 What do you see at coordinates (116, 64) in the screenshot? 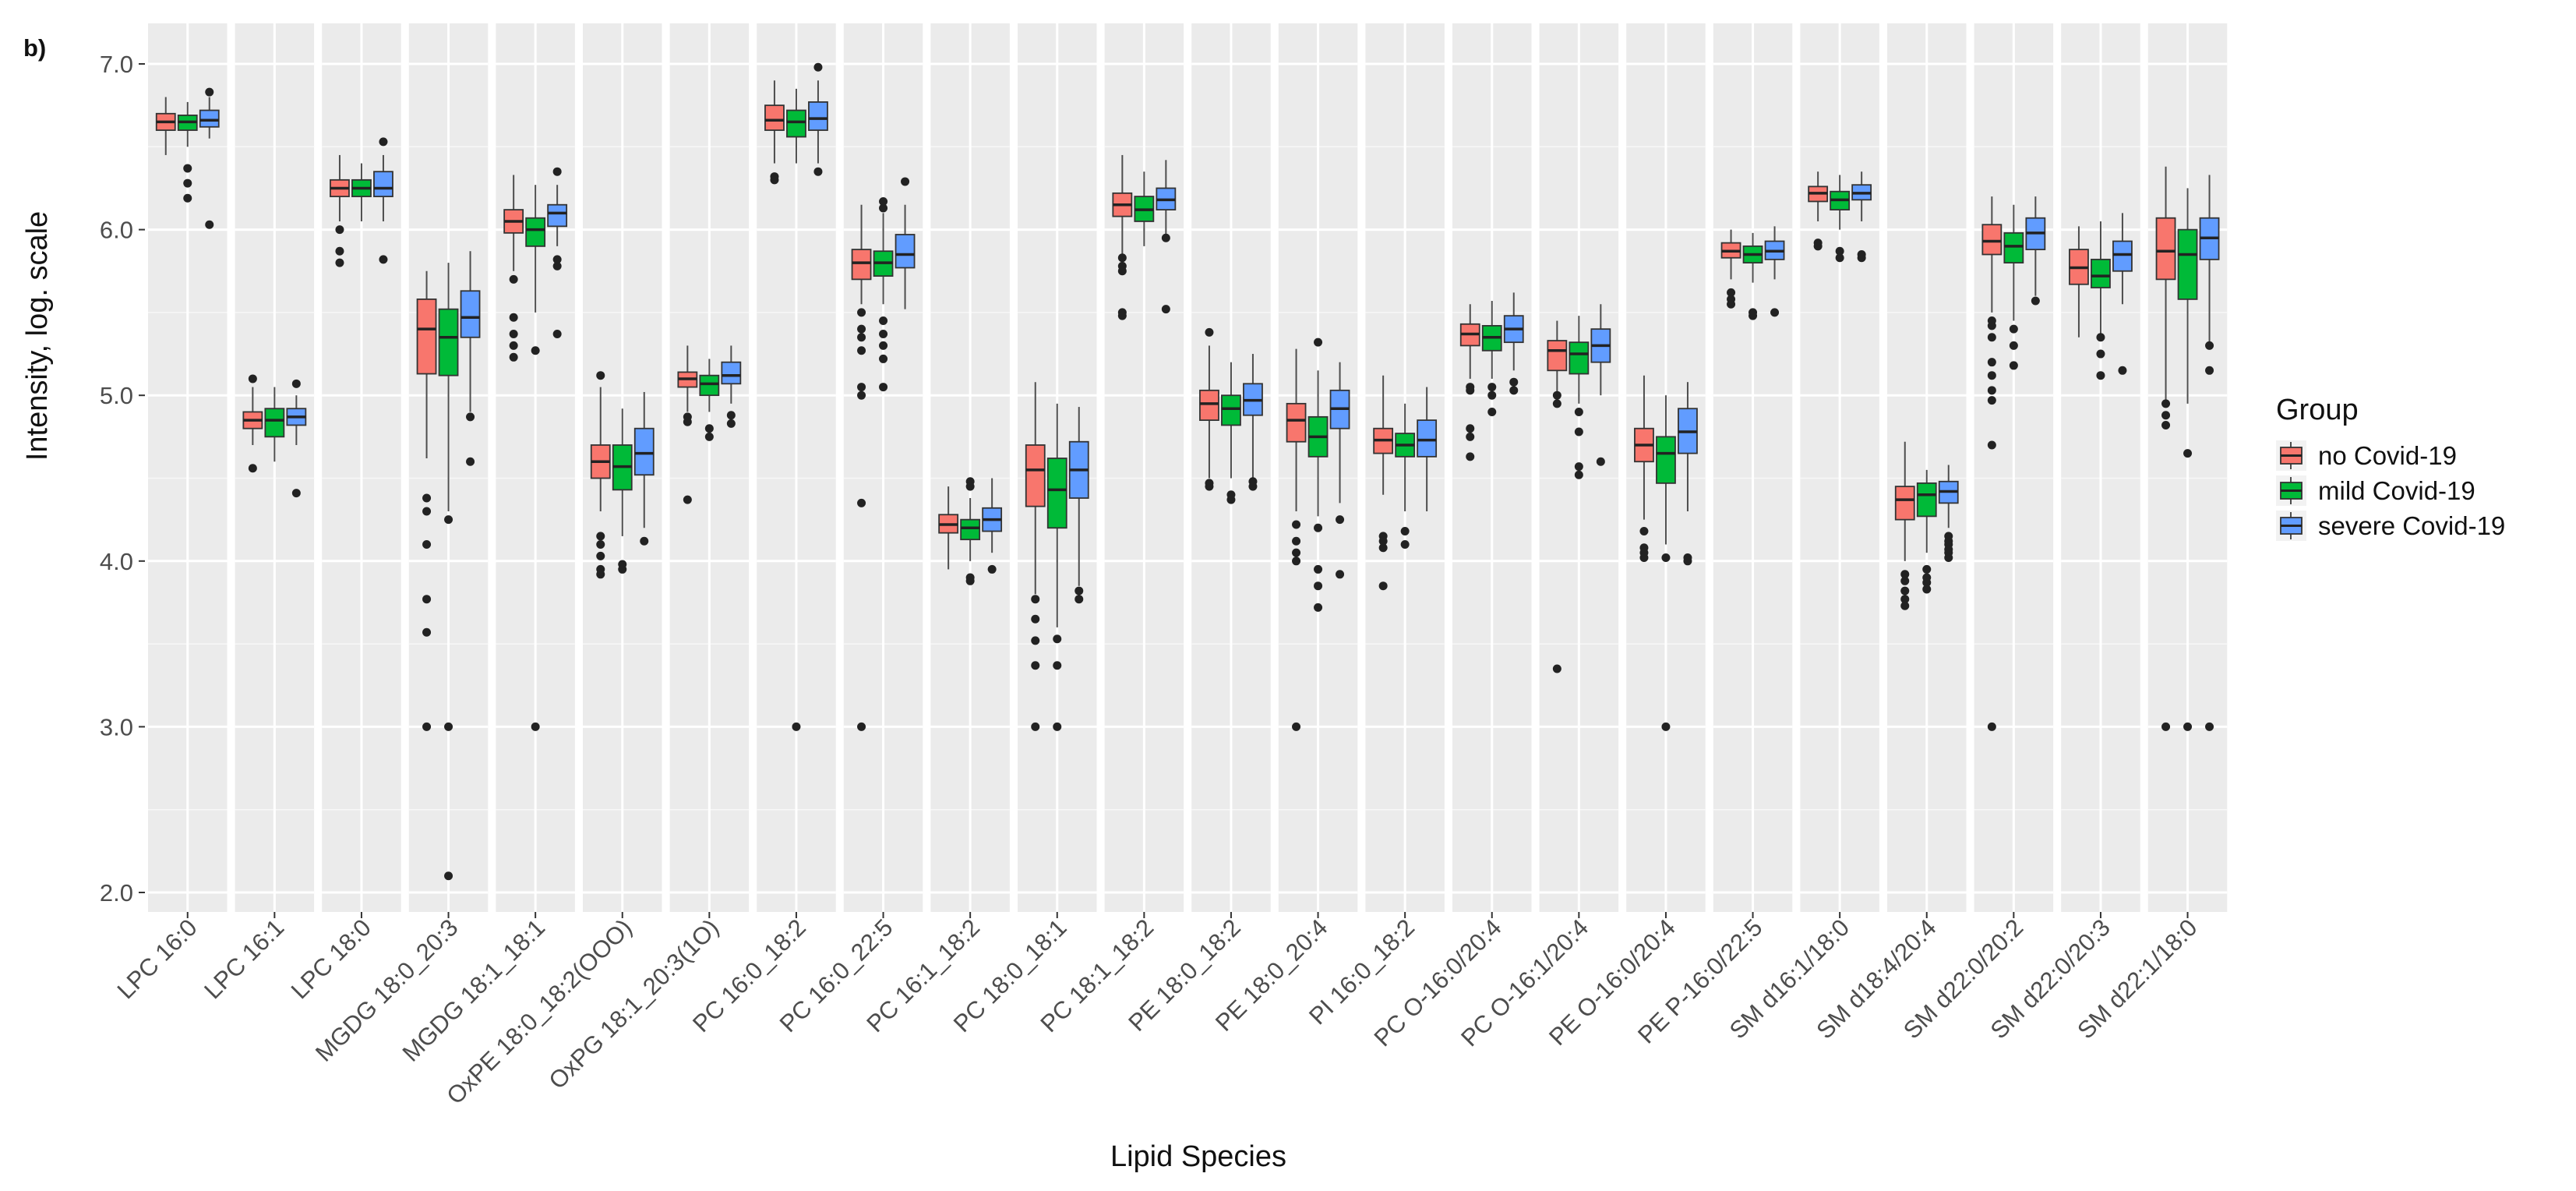
I see `y-tick-label: 7.0` at bounding box center [116, 64].